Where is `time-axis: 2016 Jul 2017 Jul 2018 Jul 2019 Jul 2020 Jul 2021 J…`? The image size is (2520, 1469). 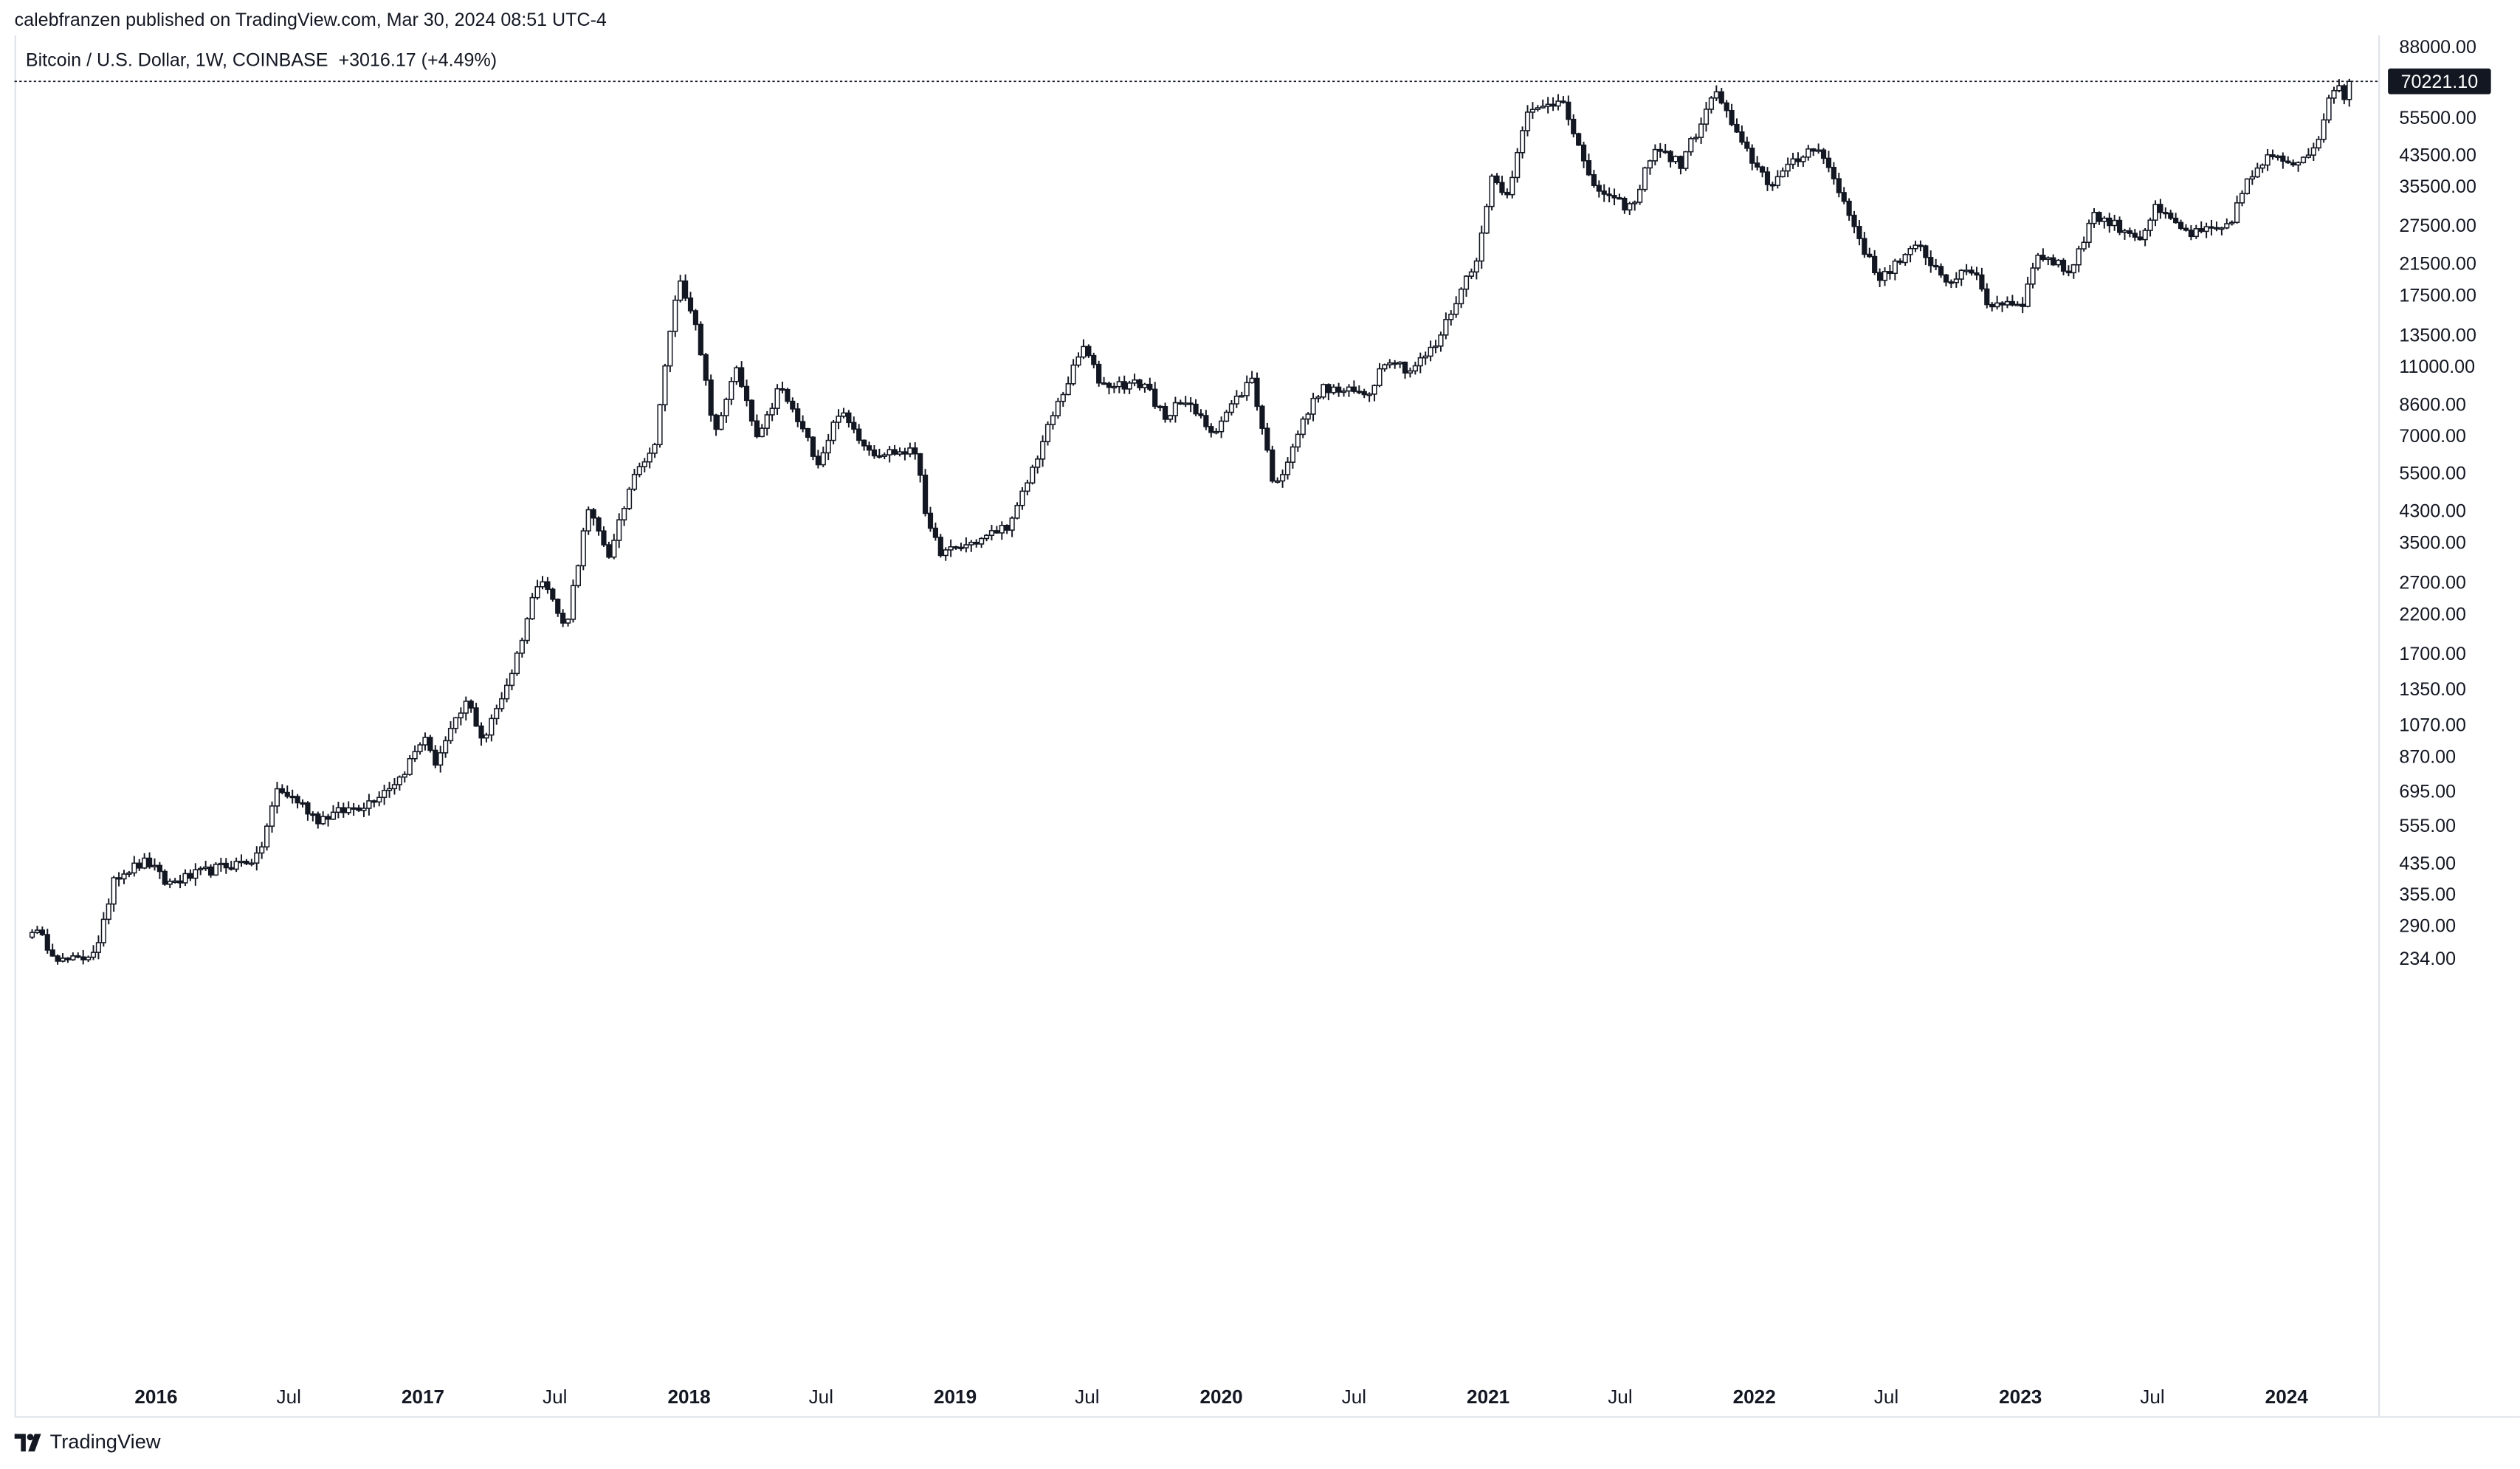 time-axis: 2016 Jul 2017 Jul 2018 Jul 2019 Jul 2020 Jul 2021 J… is located at coordinates (1221, 1397).